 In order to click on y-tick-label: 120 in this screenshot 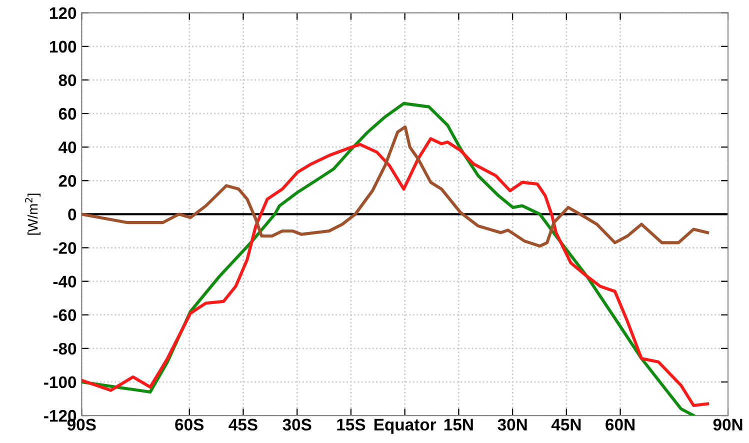, I will do `click(63, 13)`.